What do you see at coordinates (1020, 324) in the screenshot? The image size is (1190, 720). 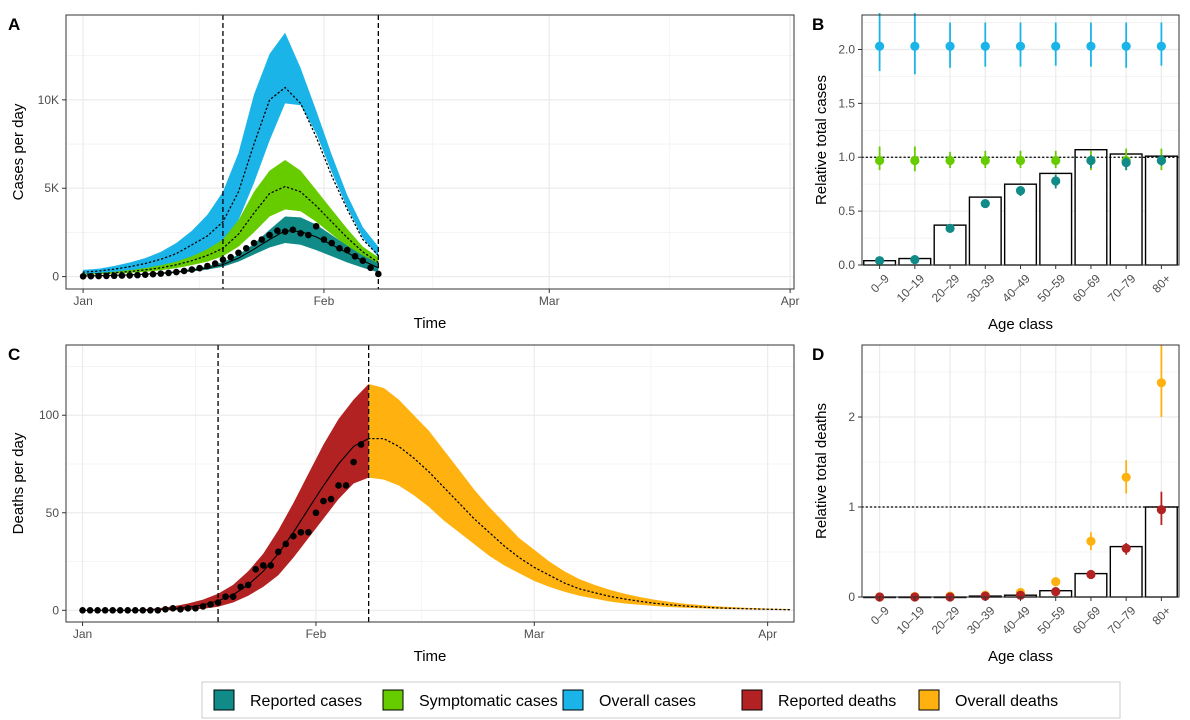 I see `x-axis-title: Age class` at bounding box center [1020, 324].